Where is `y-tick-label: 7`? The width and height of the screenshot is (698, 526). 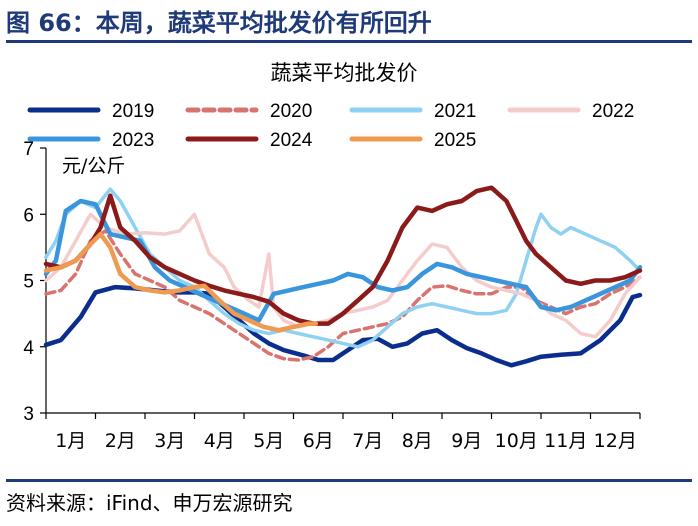 y-tick-label: 7 is located at coordinates (28, 149).